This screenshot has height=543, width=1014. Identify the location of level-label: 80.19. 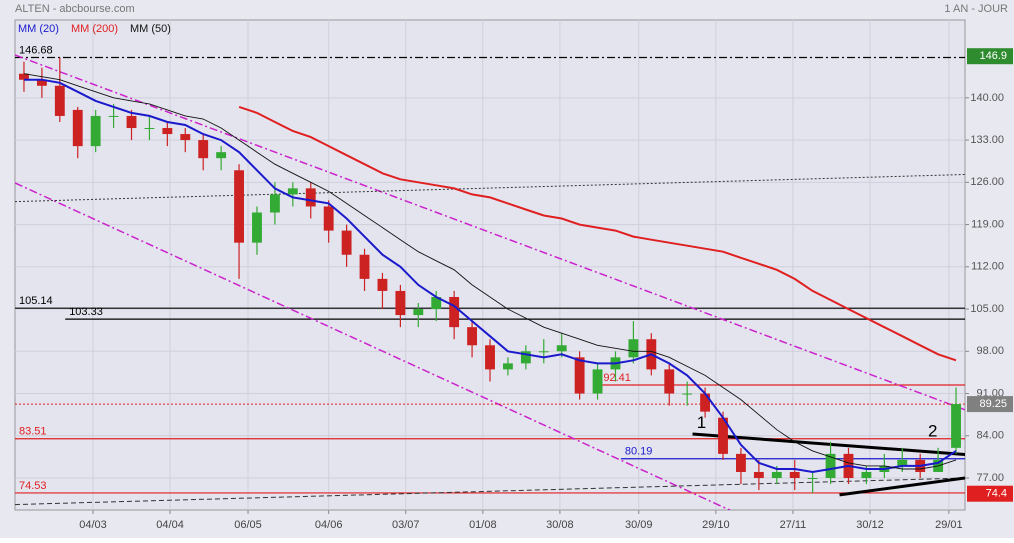
(639, 452).